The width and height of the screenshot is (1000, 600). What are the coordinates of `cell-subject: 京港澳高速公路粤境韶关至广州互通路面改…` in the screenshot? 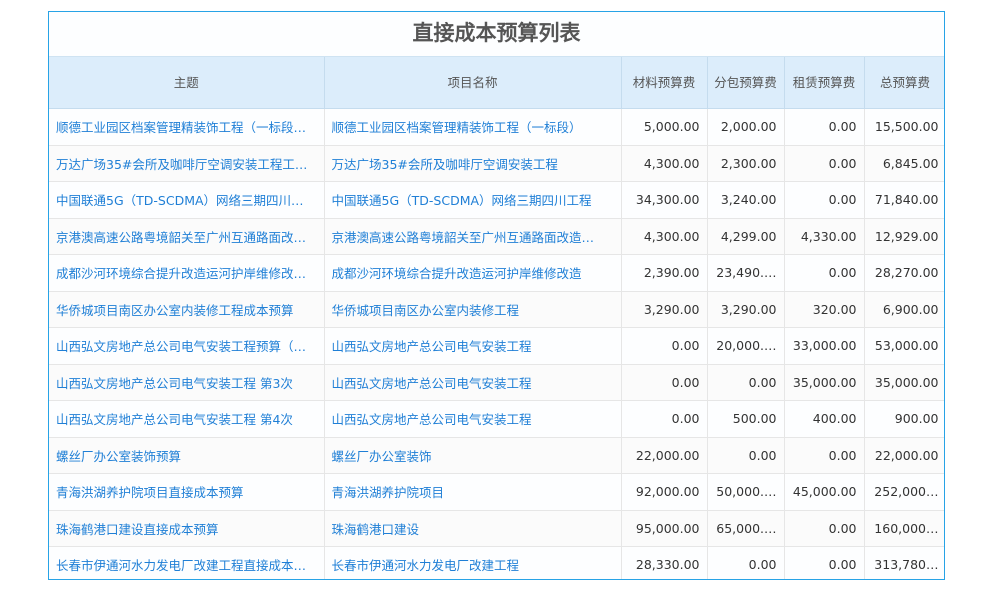 It's located at (187, 236).